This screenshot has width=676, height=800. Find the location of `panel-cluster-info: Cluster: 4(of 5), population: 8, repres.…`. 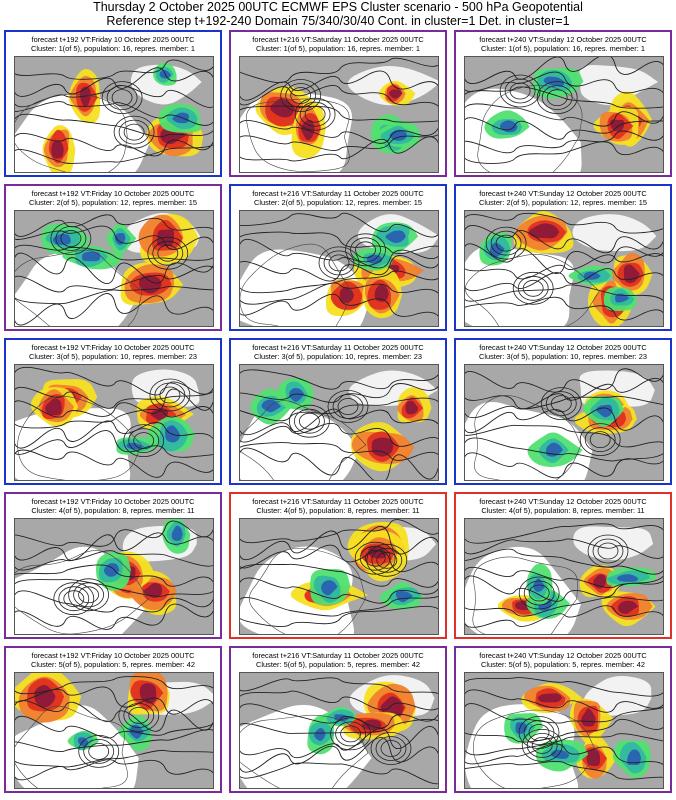

panel-cluster-info: Cluster: 4(of 5), population: 8, repres.… is located at coordinates (338, 510).